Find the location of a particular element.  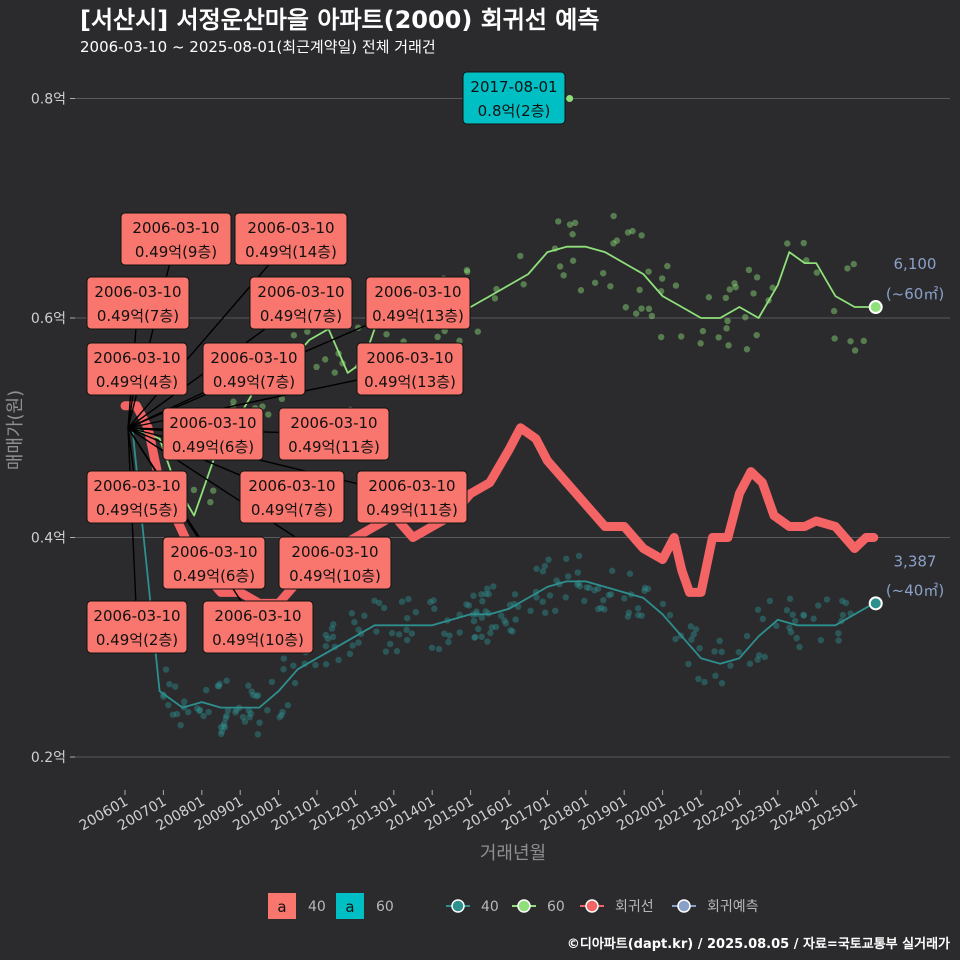

annot-value-13: 0.49억(11층) is located at coordinates (412, 510).